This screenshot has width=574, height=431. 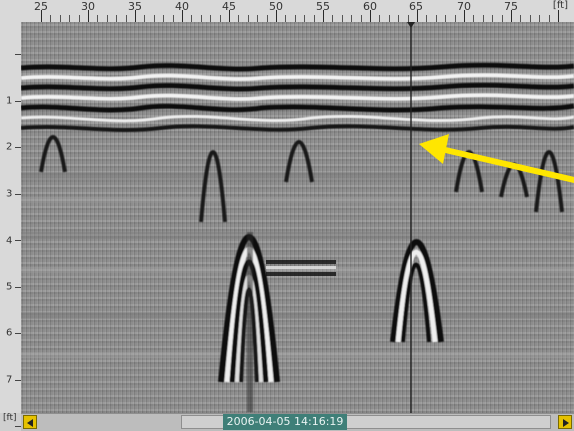 What do you see at coordinates (9, 287) in the screenshot?
I see `y-tick-label: 5` at bounding box center [9, 287].